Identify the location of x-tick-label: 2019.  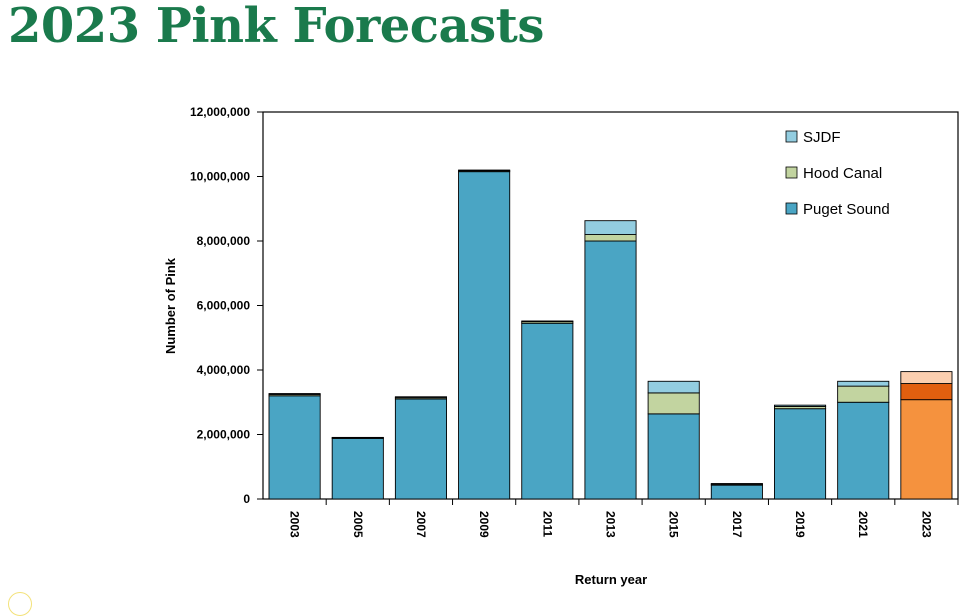
(800, 524).